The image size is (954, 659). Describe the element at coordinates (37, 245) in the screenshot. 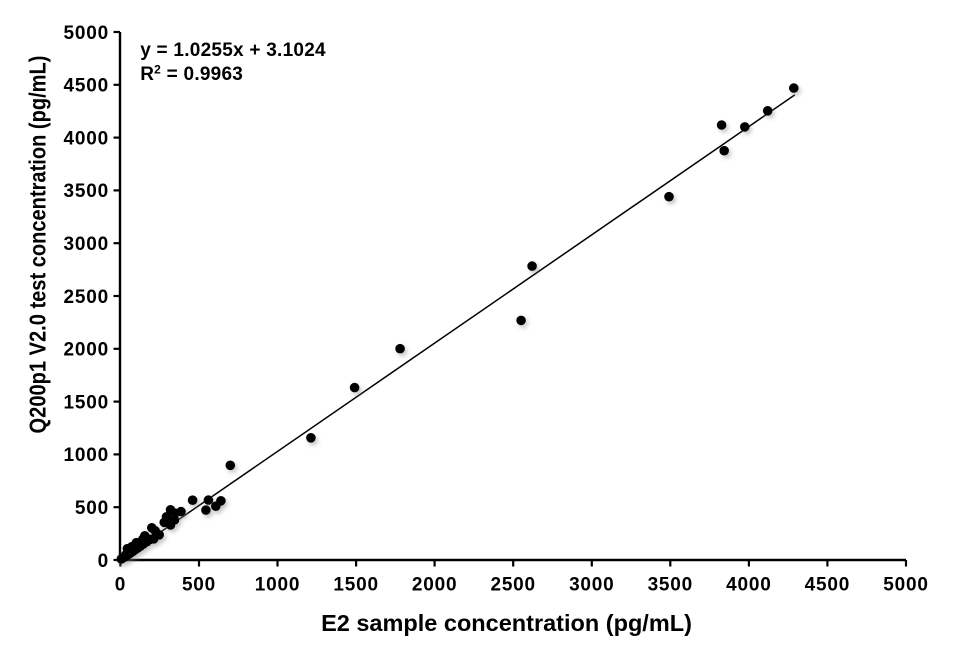

I see `svg-text:Q200p1 V2.0 test concentration: Q200p1 V2.0 test concentration (pg/mL)` at that location.